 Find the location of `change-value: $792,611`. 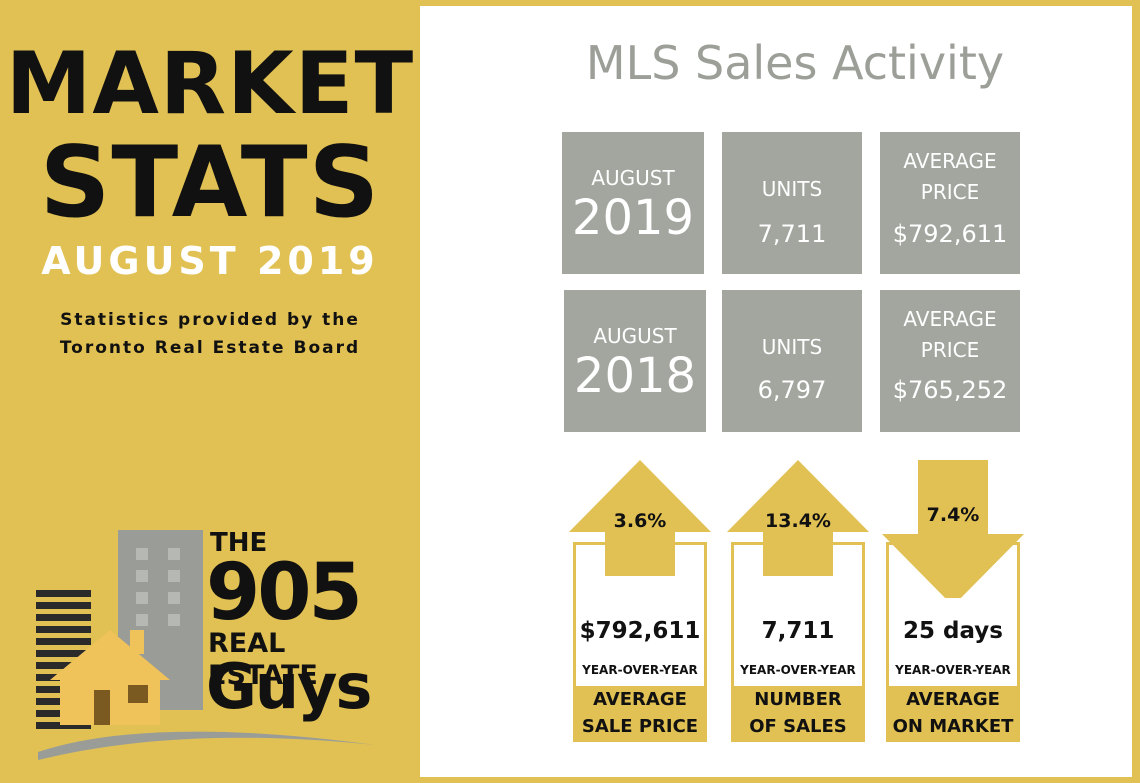

change-value: $792,611 is located at coordinates (640, 631).